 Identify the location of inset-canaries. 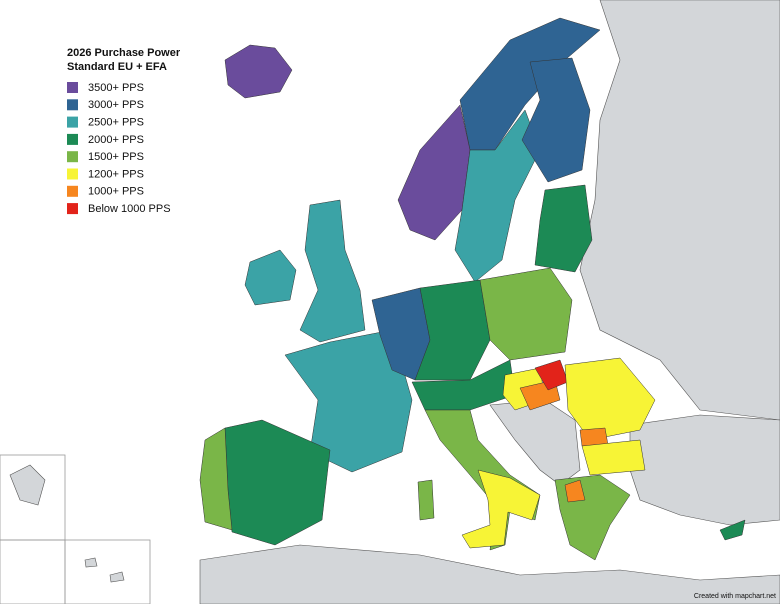
(107, 571).